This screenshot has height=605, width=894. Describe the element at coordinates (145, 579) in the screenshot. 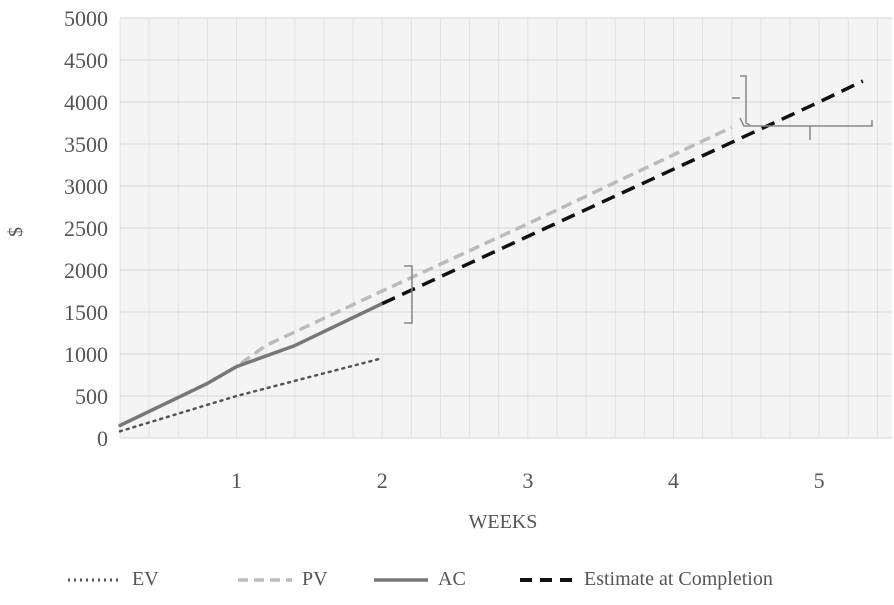

I see `legend-label-ev: EV` at that location.